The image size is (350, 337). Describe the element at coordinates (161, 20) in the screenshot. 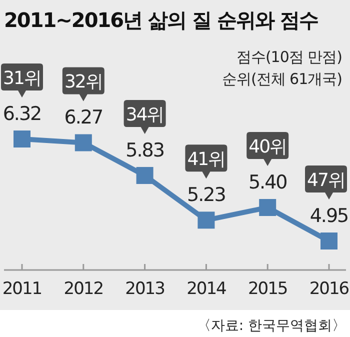

I see `chart-title: 2011~2016년 삶의 질 순위와 점수` at that location.